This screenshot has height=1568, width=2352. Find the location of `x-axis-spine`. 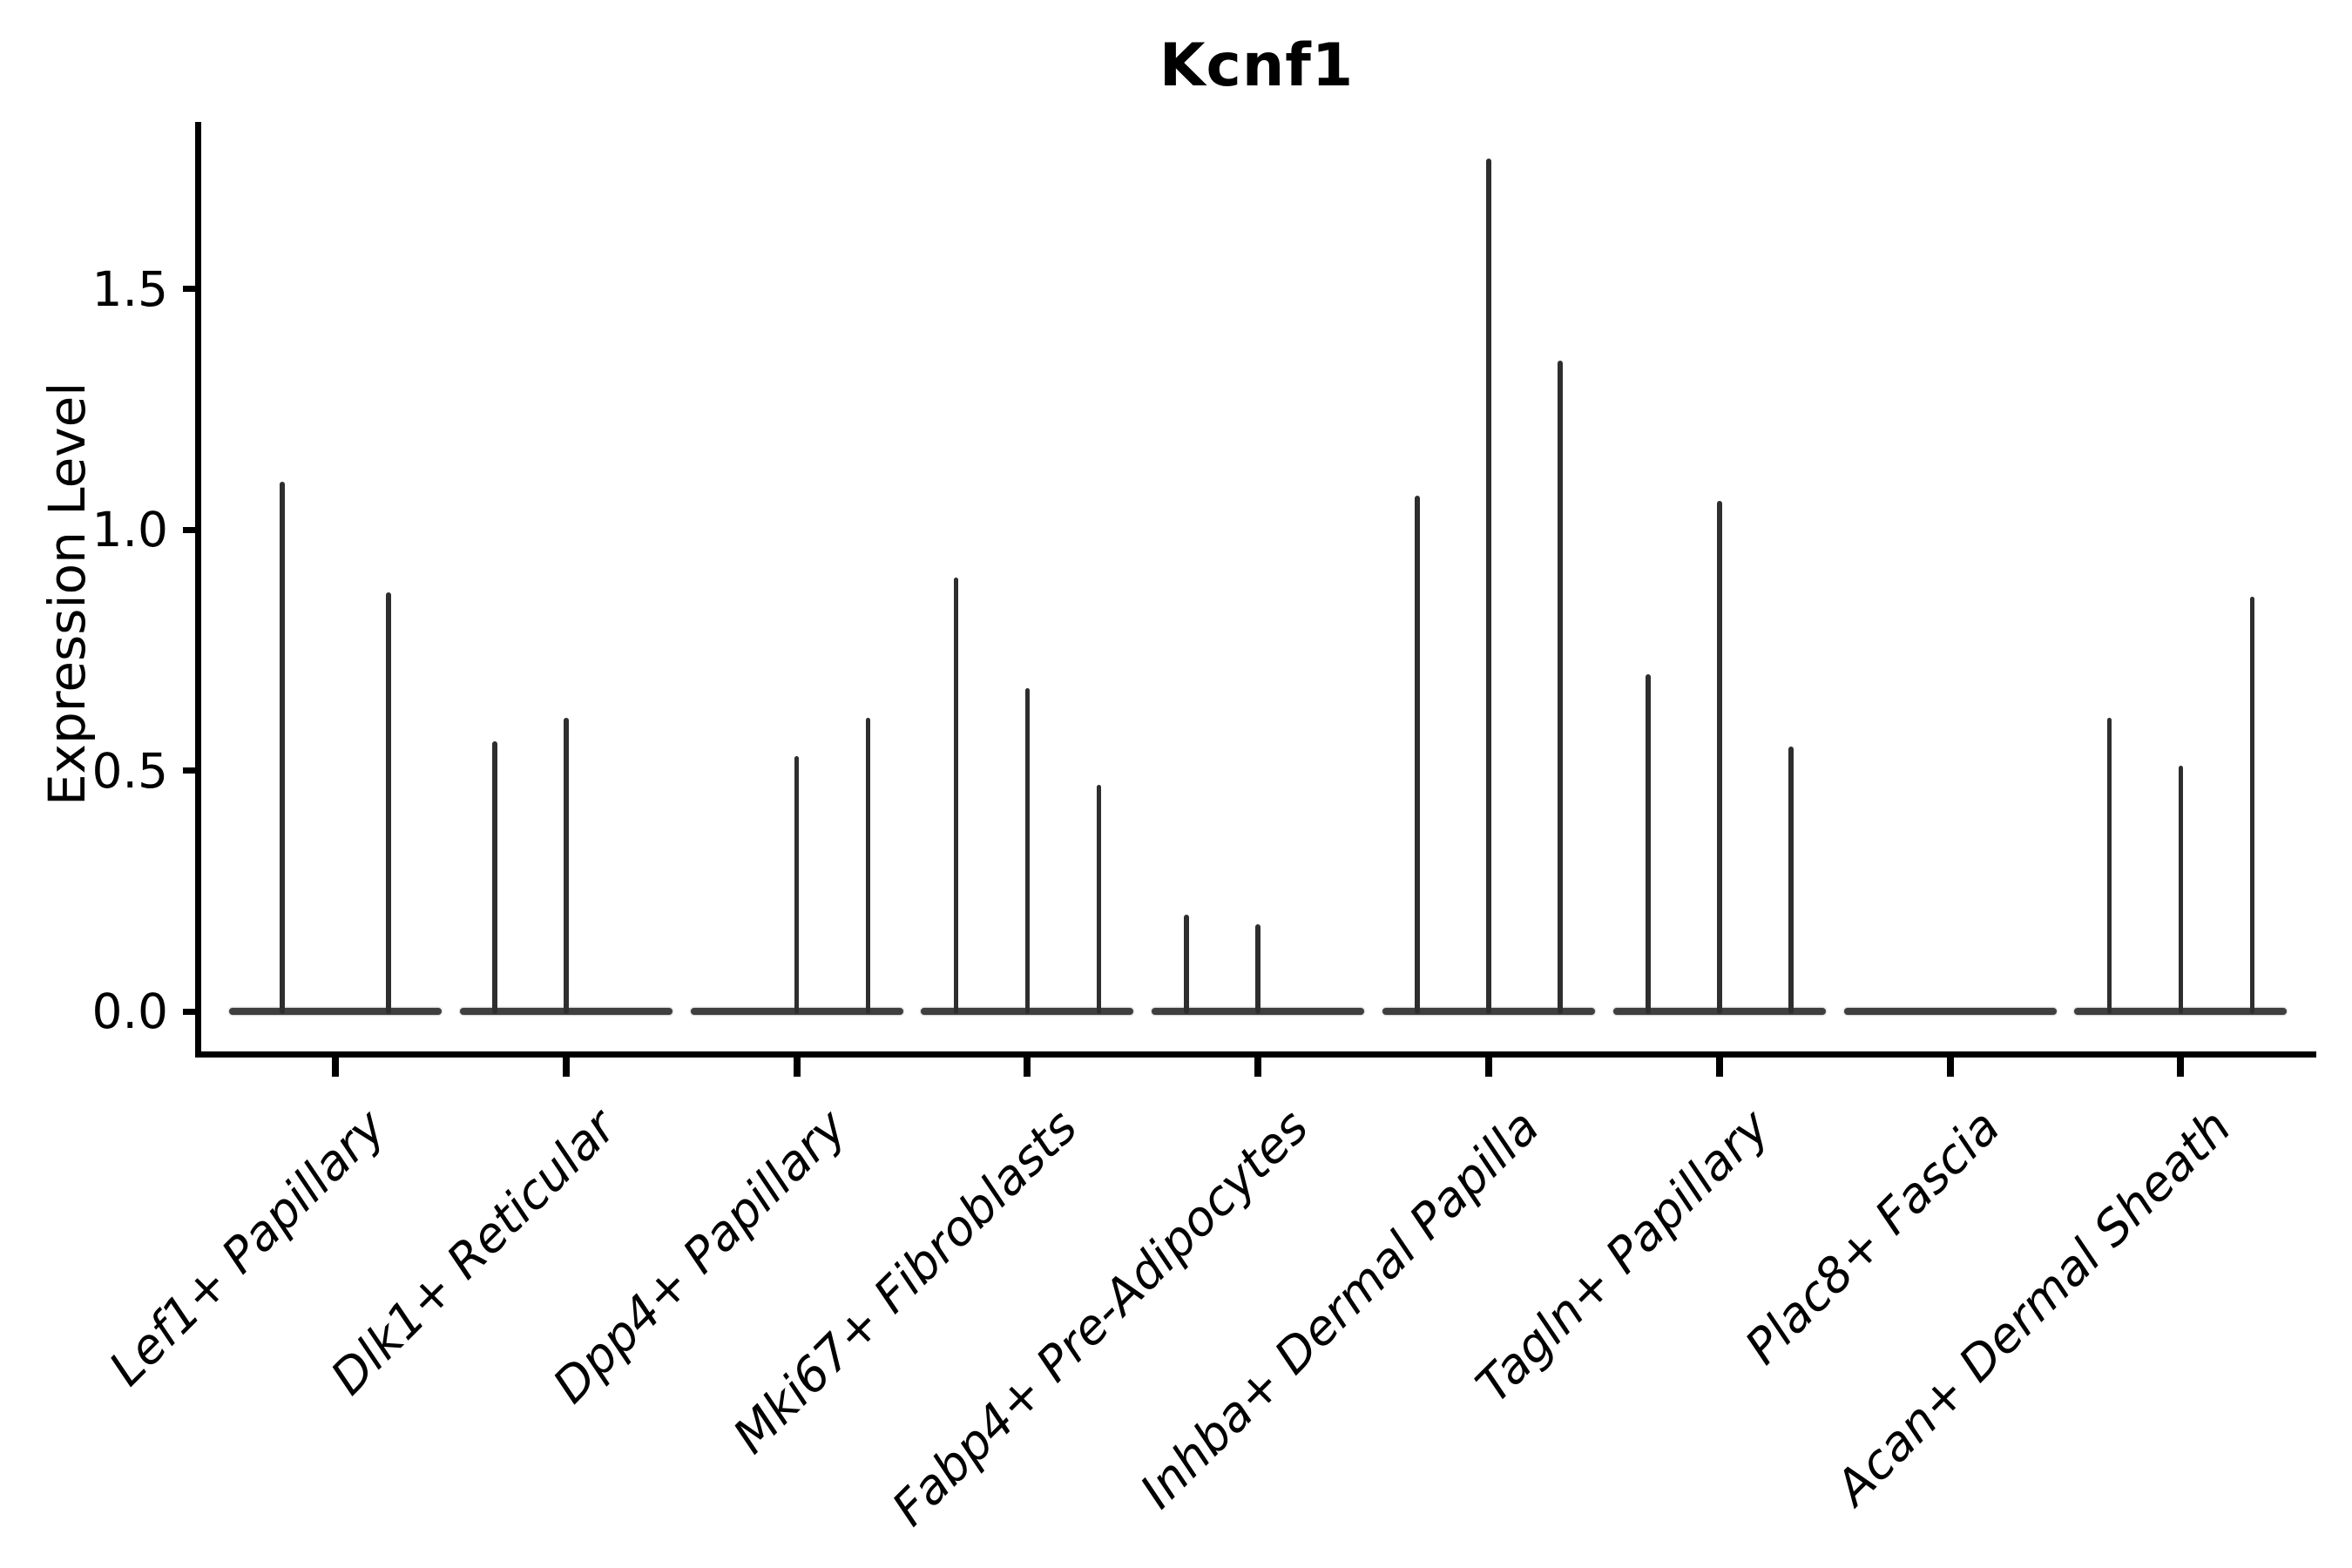

x-axis-spine is located at coordinates (1255, 1054).